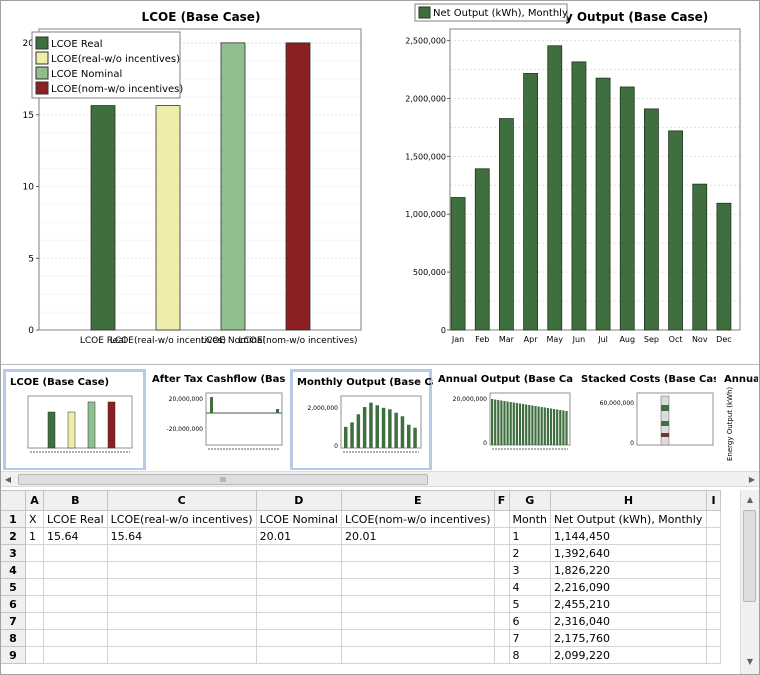 The width and height of the screenshot is (760, 675). I want to click on table-cell: 4, so click(530, 587).